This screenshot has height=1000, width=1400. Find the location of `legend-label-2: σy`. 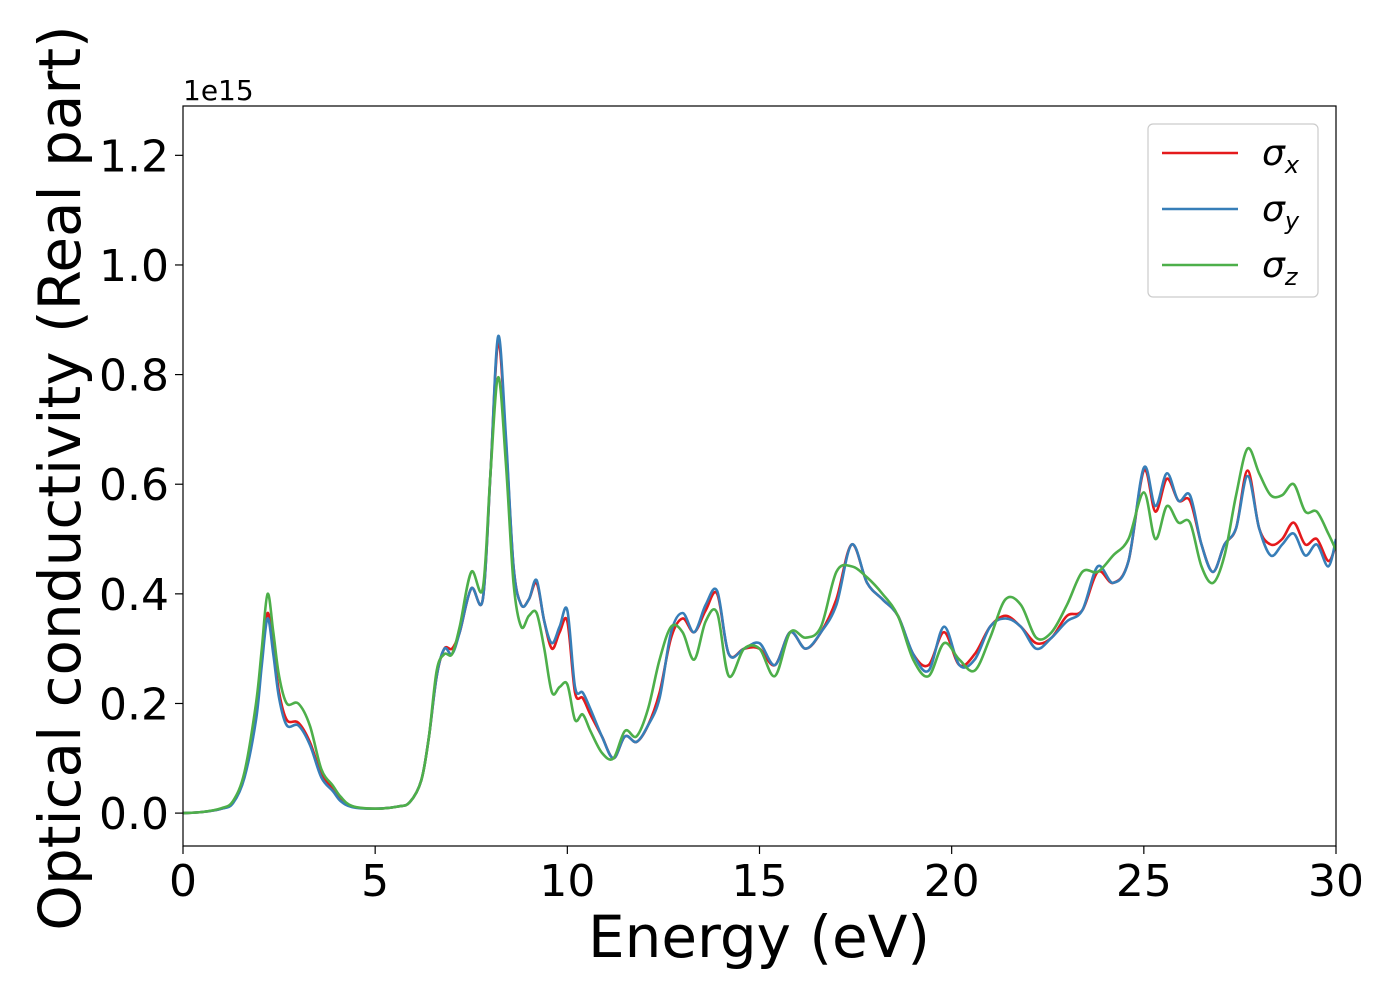

legend-label-2: σy is located at coordinates (1281, 212).